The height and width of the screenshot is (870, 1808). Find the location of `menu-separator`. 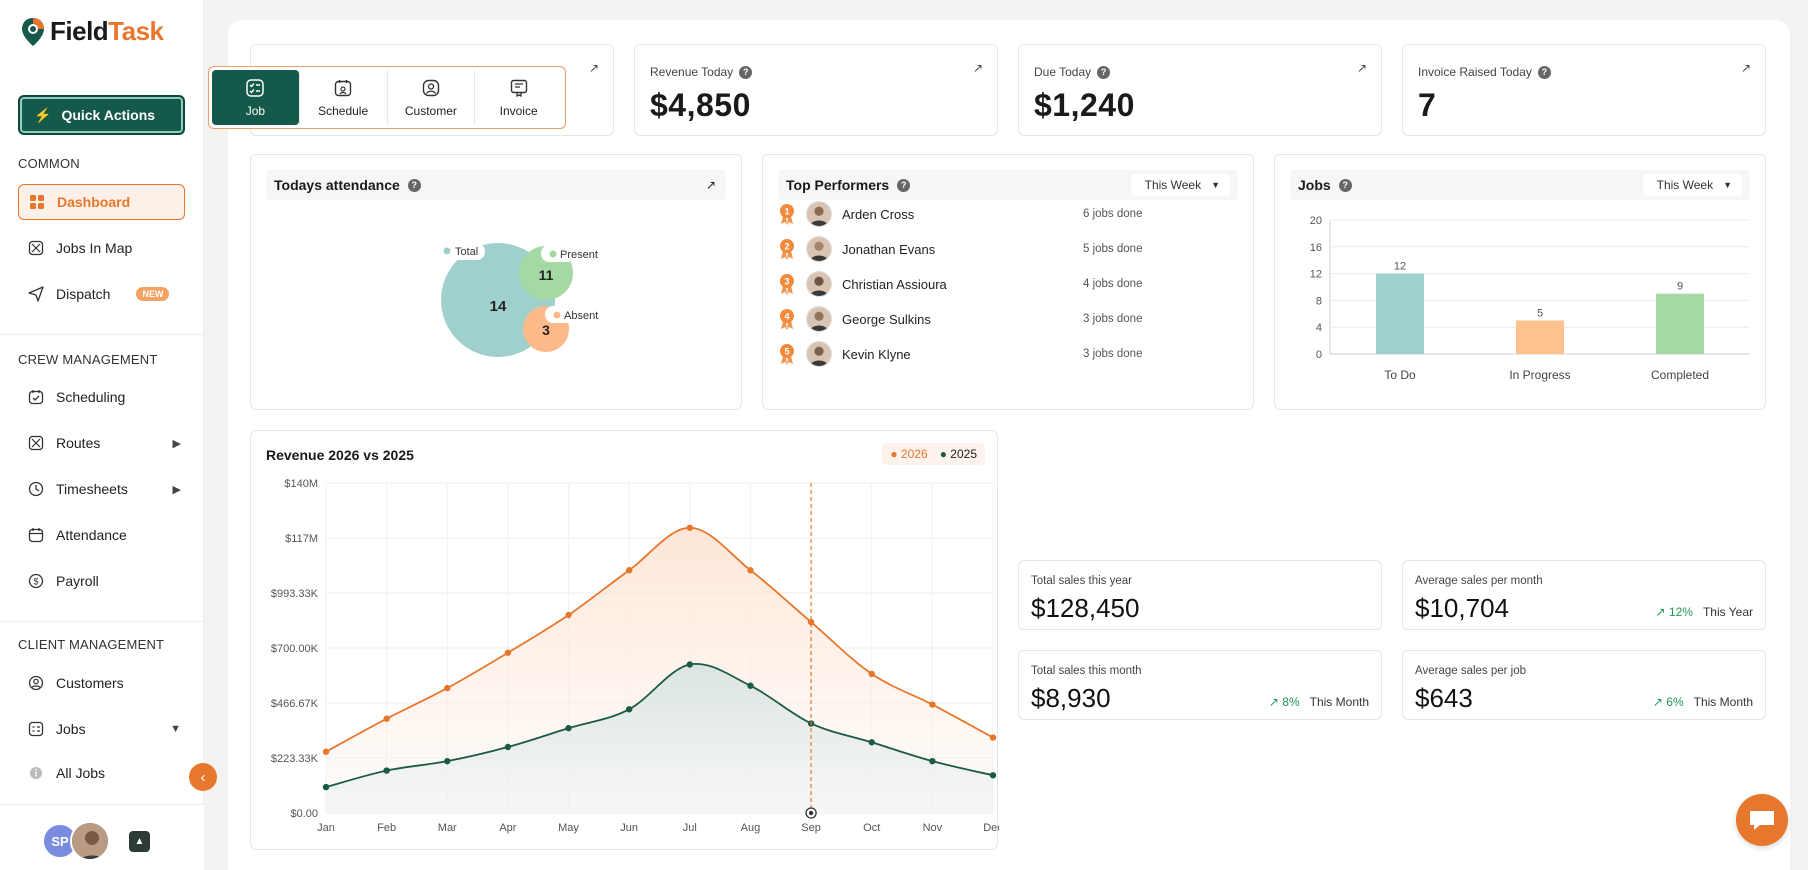

menu-separator is located at coordinates (387, 97).